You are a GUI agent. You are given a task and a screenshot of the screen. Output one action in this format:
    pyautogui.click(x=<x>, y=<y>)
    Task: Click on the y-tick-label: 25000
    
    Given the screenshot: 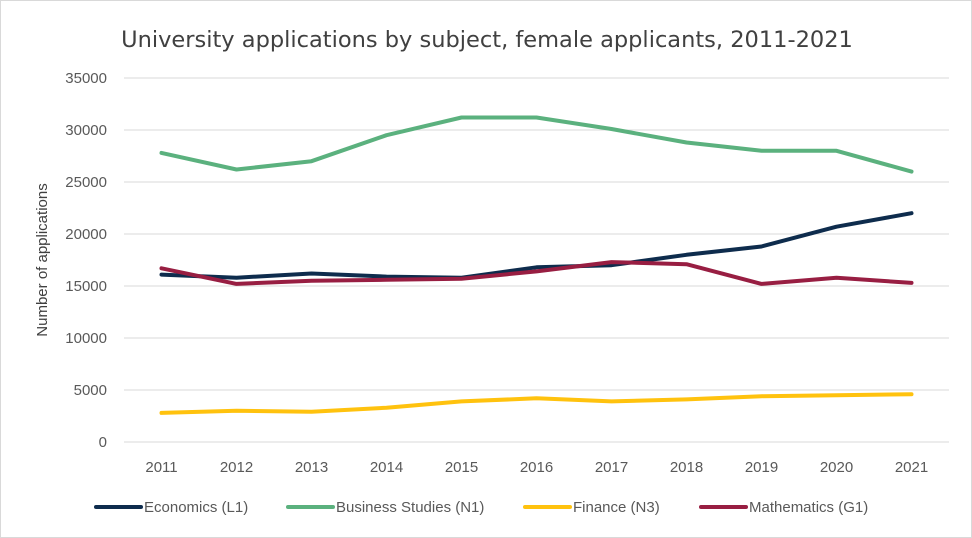 What is the action you would take?
    pyautogui.click(x=86, y=182)
    